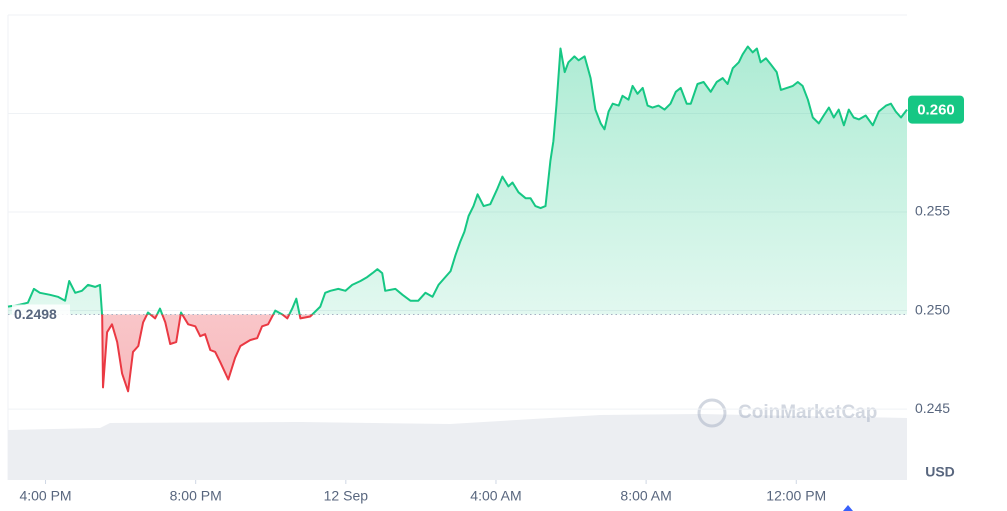  What do you see at coordinates (346, 496) in the screenshot?
I see `x-tick-label: 12 Sep` at bounding box center [346, 496].